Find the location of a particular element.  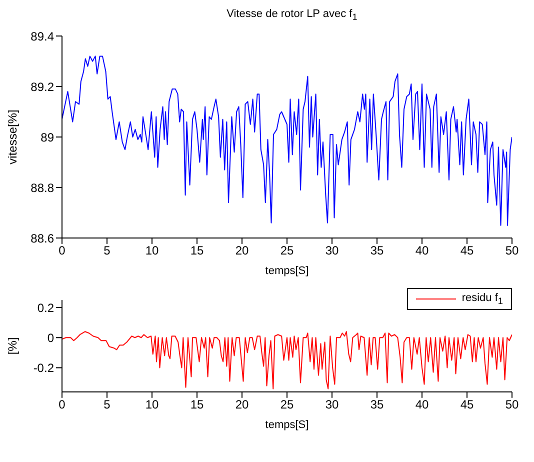

legend-label: residu f$_{1}$ is located at coordinates (482, 299).